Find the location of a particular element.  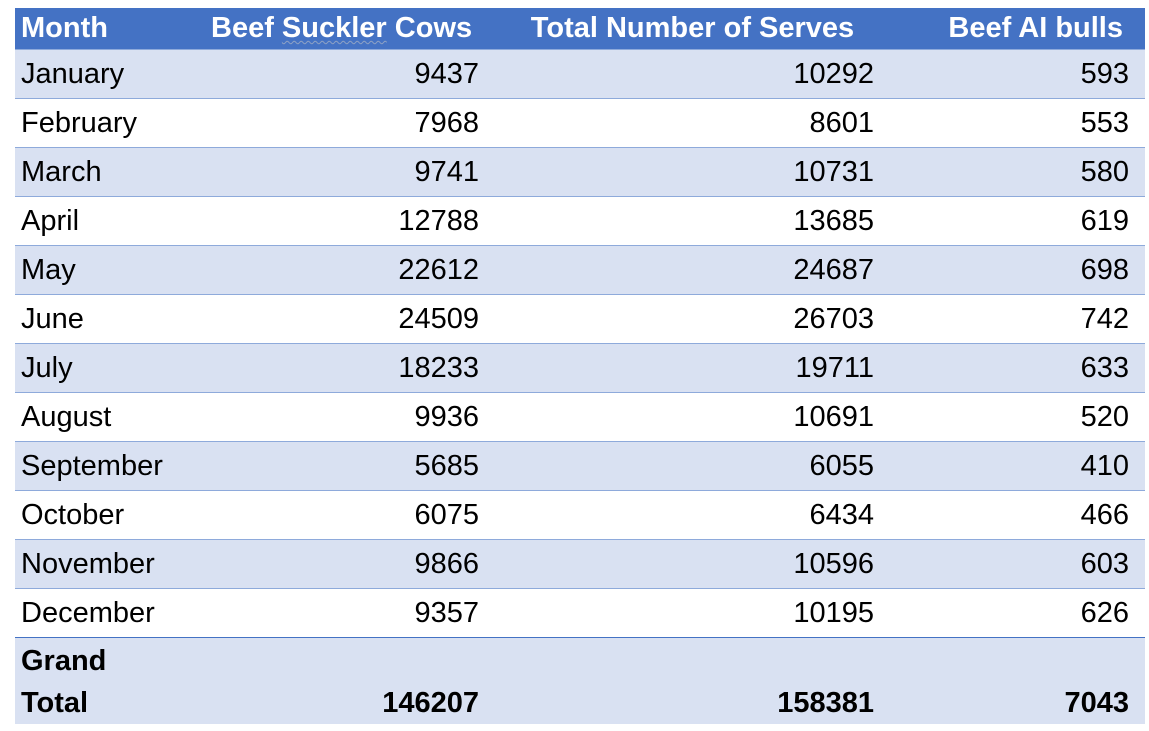

table-row: August 9936 10691 520 is located at coordinates (580, 417).